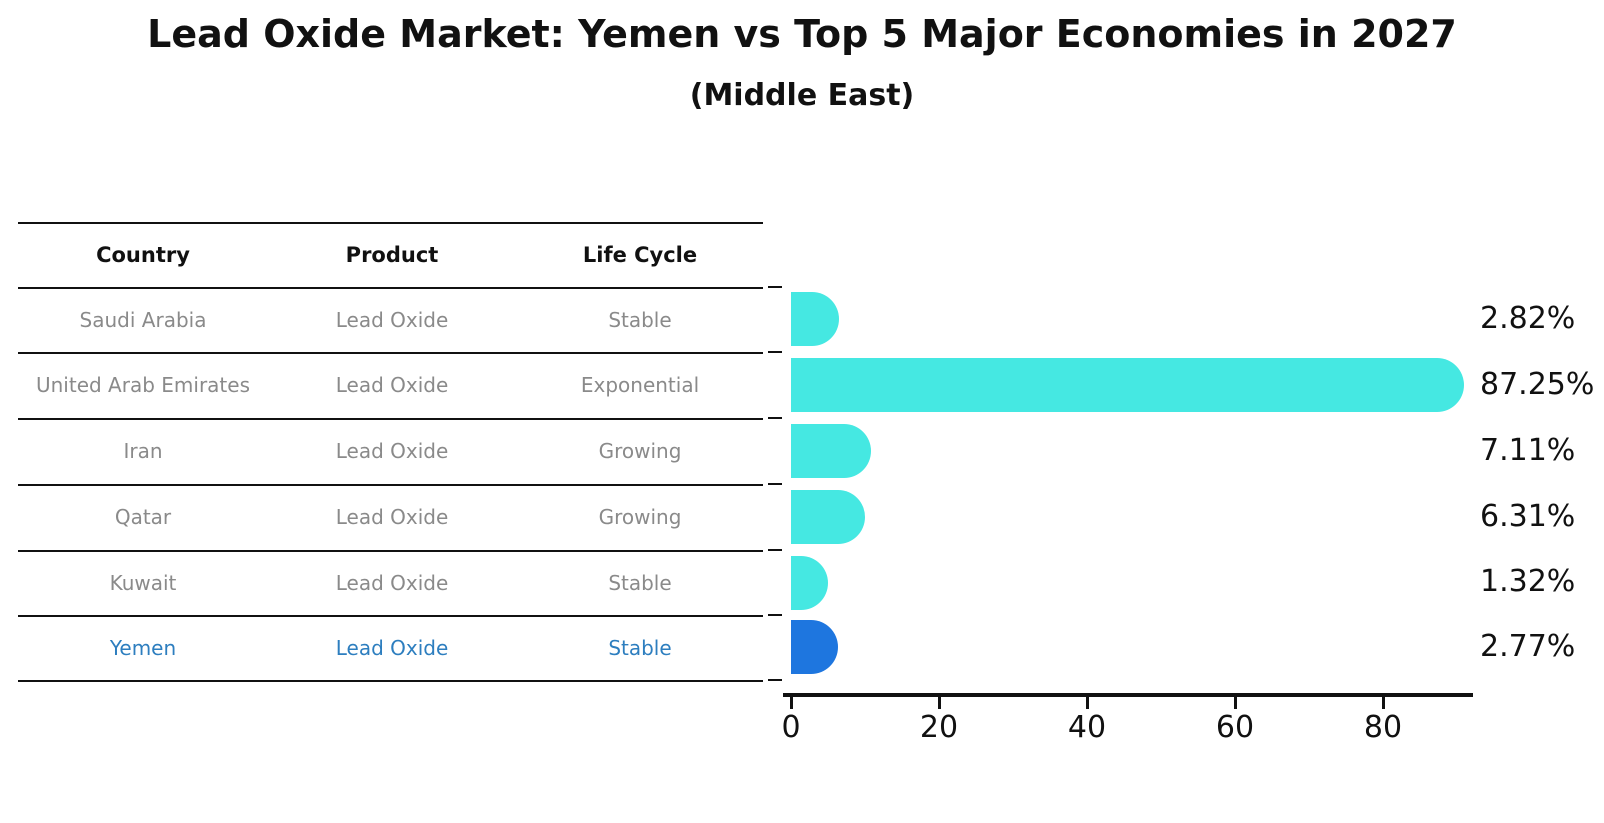  I want to click on chart-subtitle: (Middle East), so click(802, 95).